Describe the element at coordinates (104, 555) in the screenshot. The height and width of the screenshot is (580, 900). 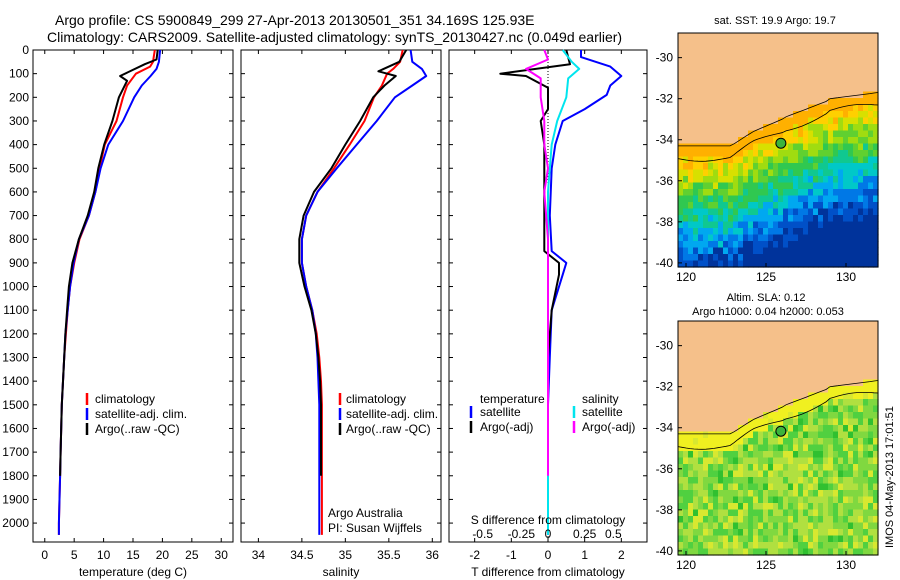
I see `temperature-x-tick-label: 10` at that location.